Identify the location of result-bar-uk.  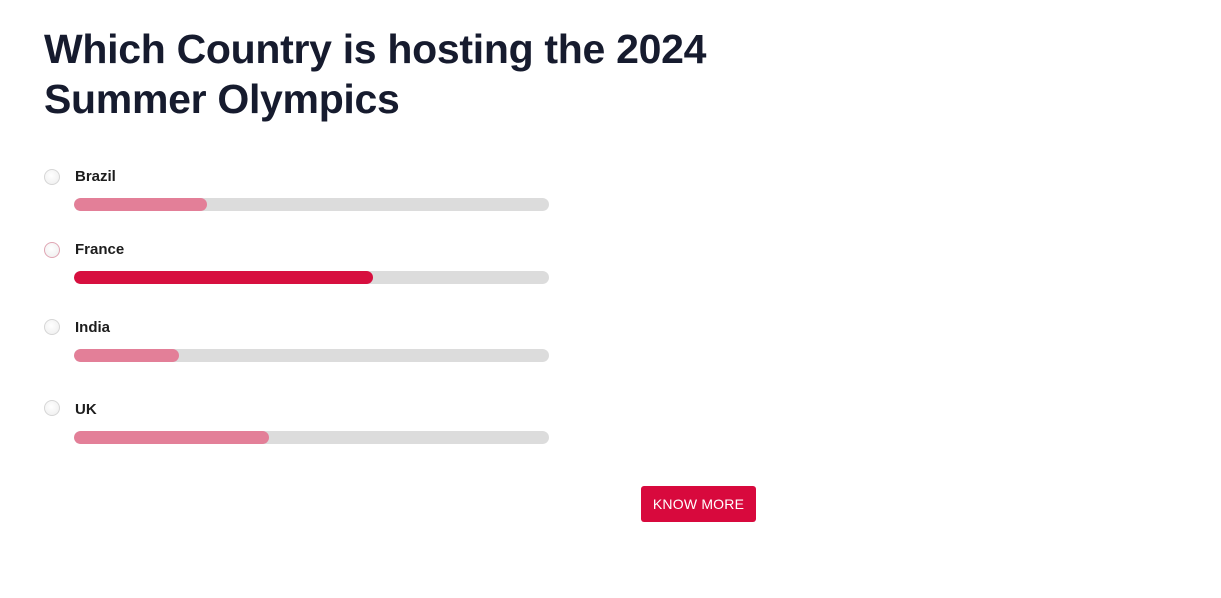
(311, 437).